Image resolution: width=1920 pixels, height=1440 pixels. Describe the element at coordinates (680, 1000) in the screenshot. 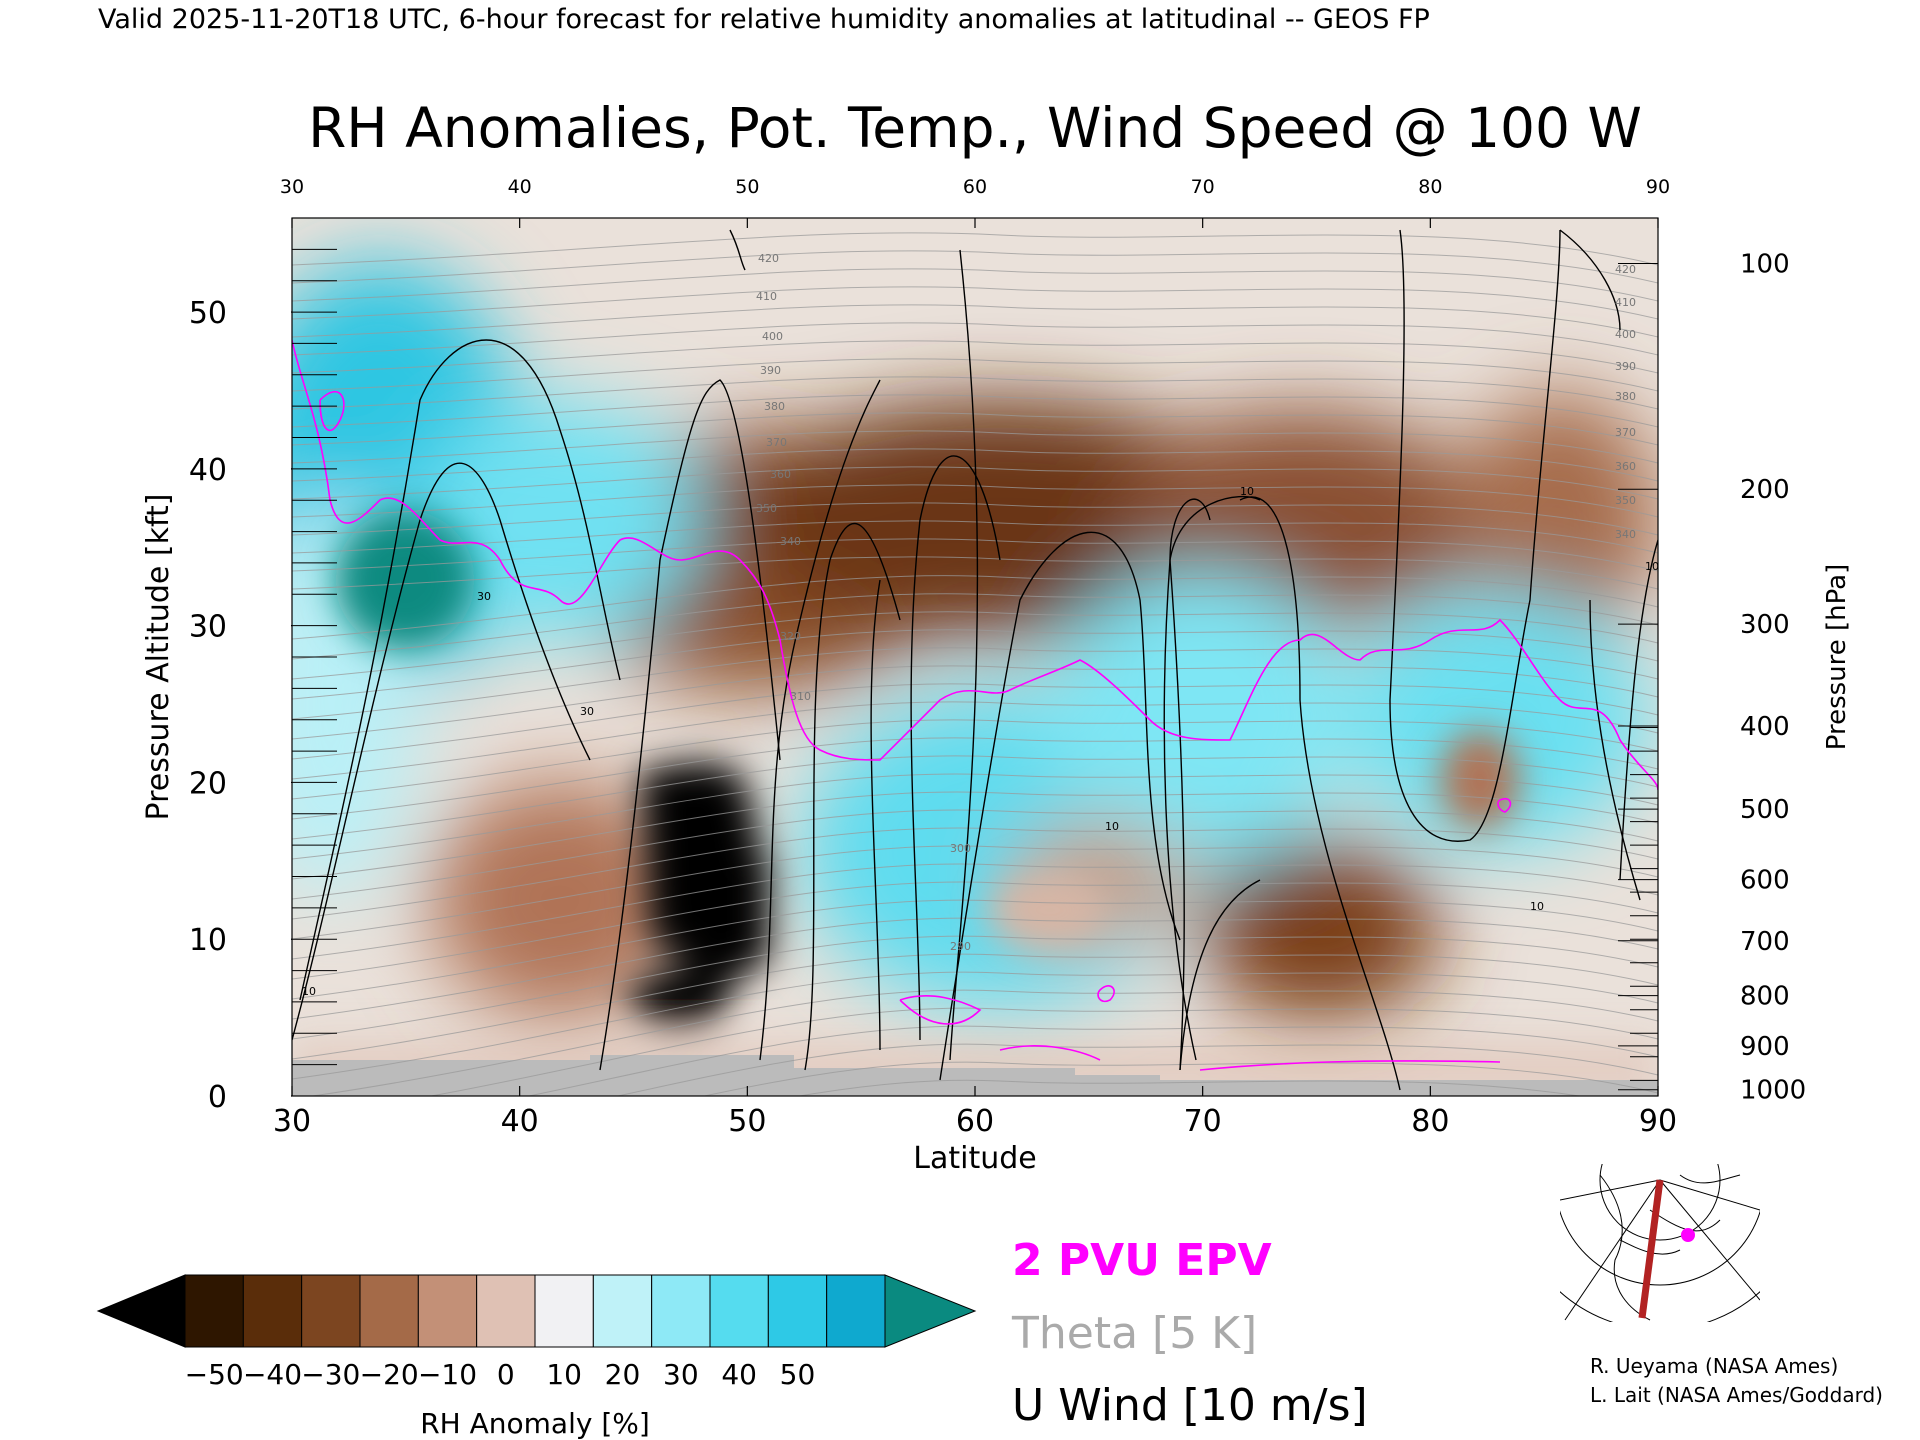

I see `rh-region-very-dry-c` at that location.